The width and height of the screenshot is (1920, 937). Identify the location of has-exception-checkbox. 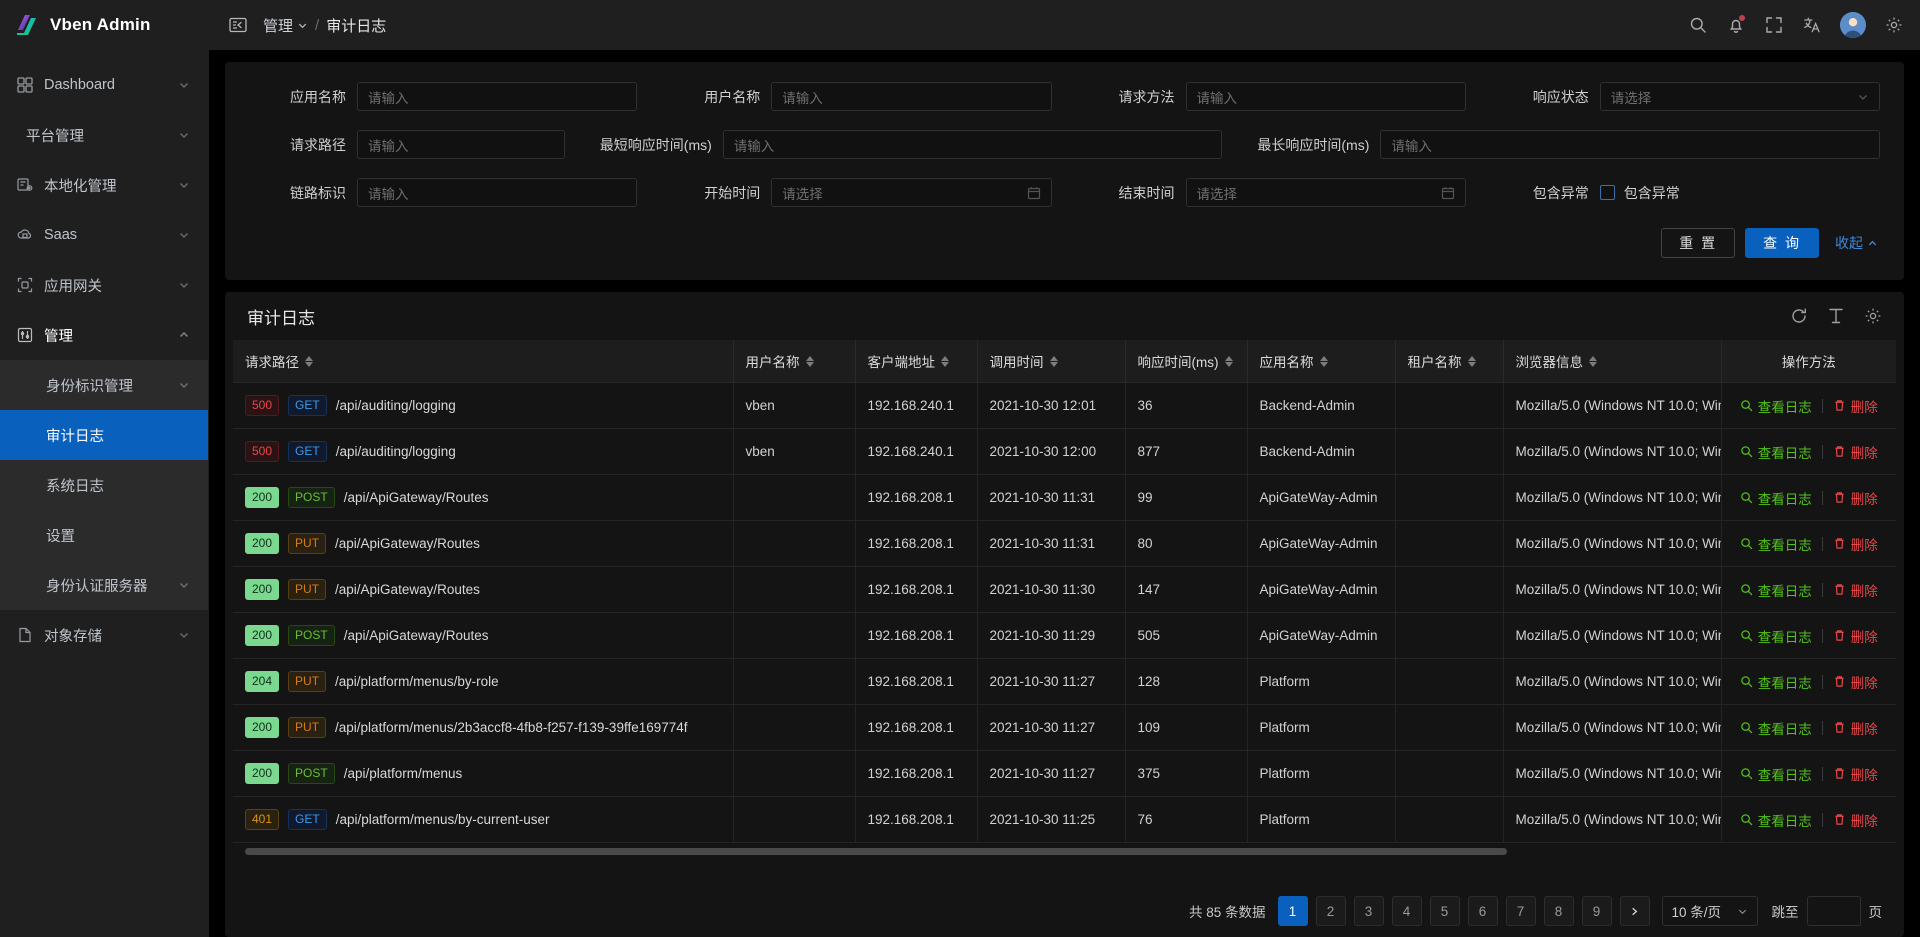
(1607, 192).